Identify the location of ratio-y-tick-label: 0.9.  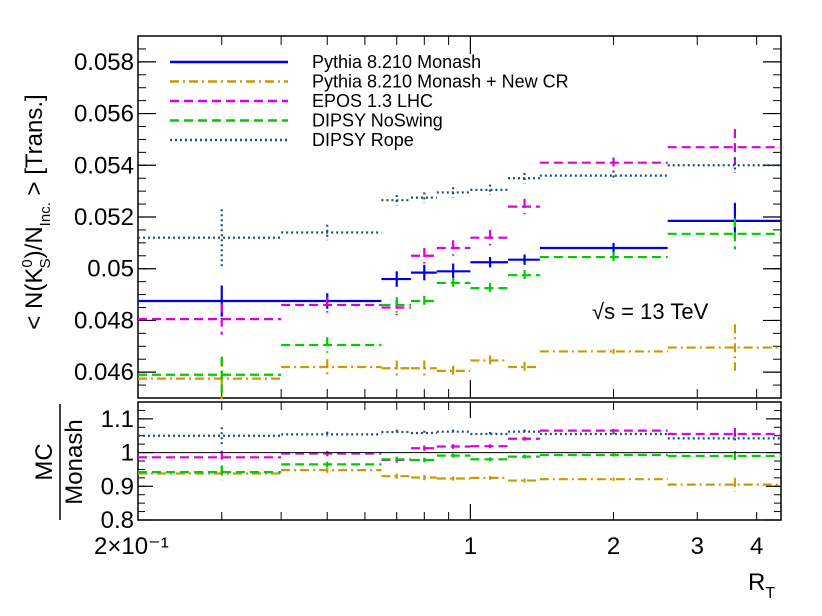
(117, 486).